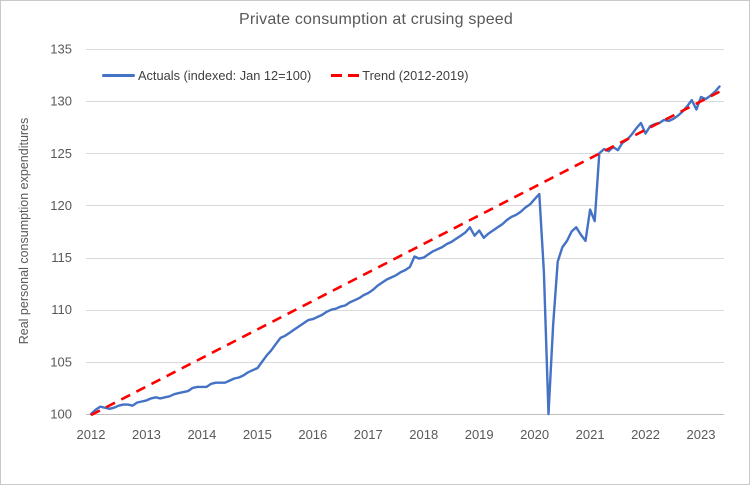 This screenshot has width=750, height=486. I want to click on legend-item-trend: Trend (2012-2019), so click(399, 75).